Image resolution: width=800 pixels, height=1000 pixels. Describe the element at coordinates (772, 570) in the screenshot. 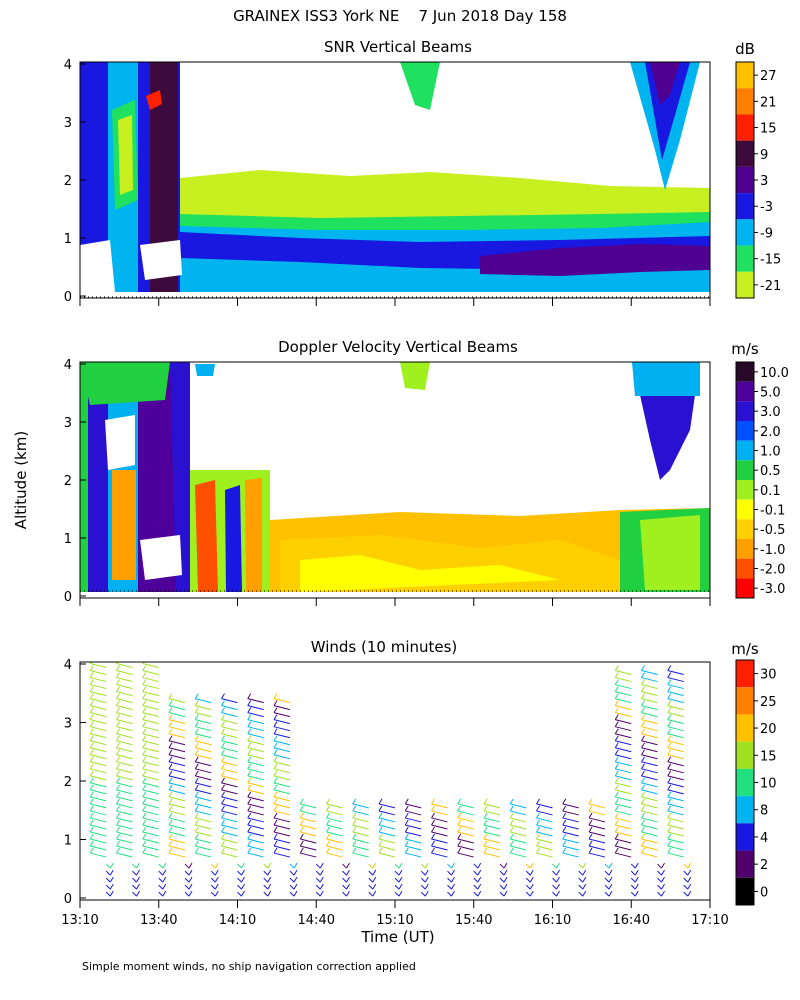

I see `doppler-colorbar-label: -2.0` at that location.